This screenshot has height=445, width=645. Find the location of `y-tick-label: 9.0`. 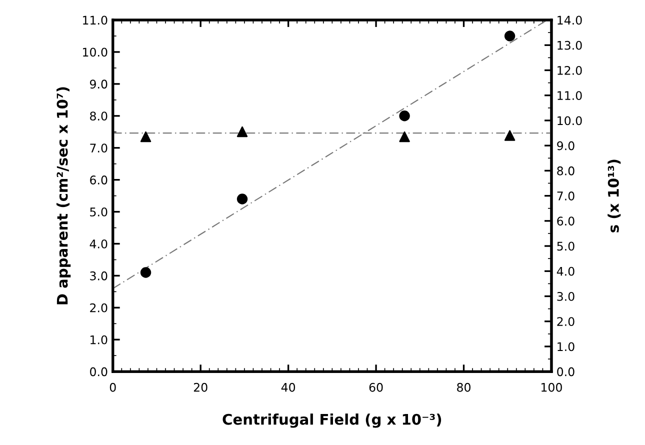

y-tick-label: 9.0 is located at coordinates (99, 84).